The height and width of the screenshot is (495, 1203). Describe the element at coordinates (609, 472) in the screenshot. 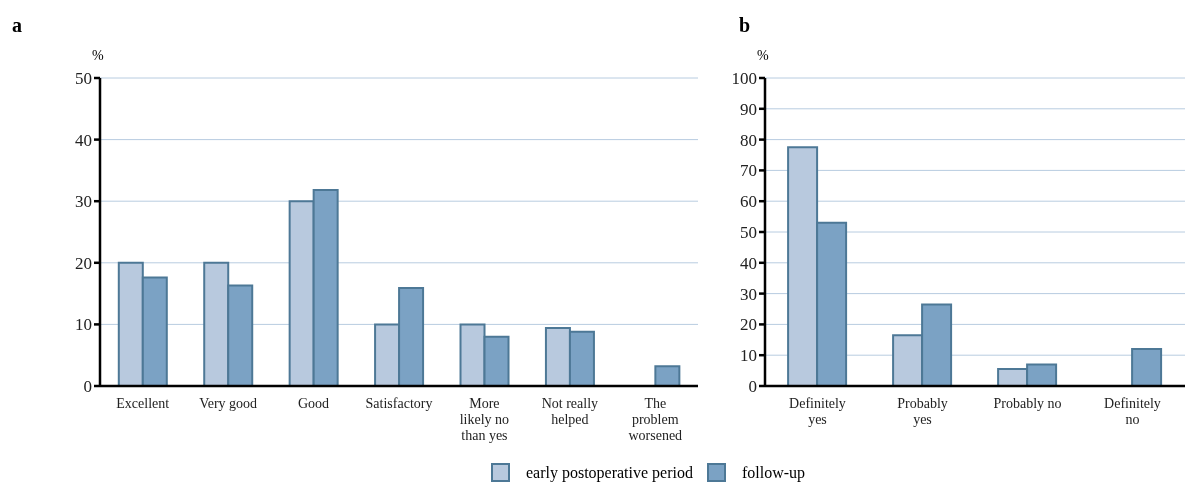

I see `legend-label: early postoperative period` at that location.